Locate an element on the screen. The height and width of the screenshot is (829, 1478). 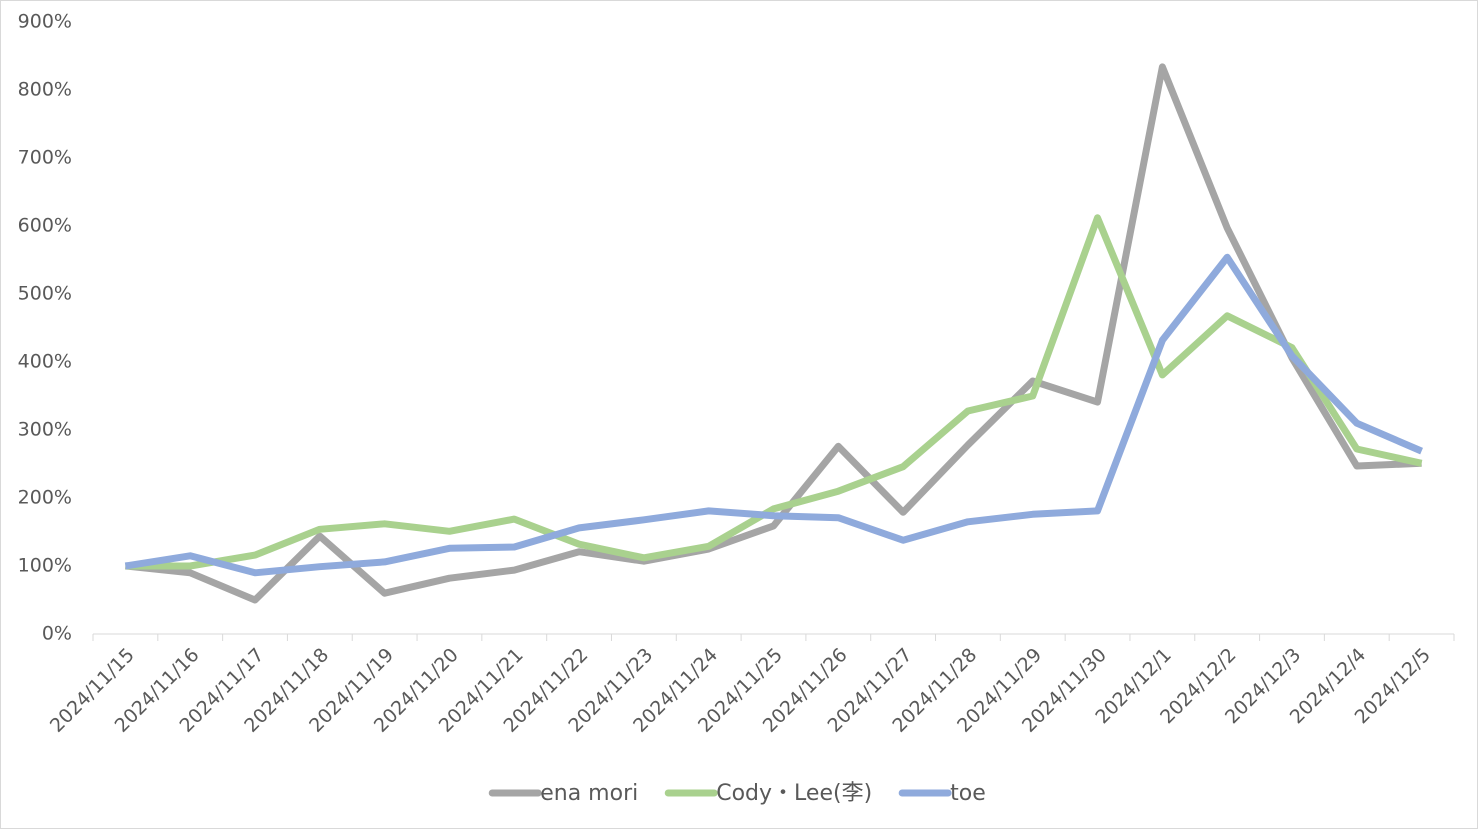
y-tick-label: 300% is located at coordinates (45, 430).